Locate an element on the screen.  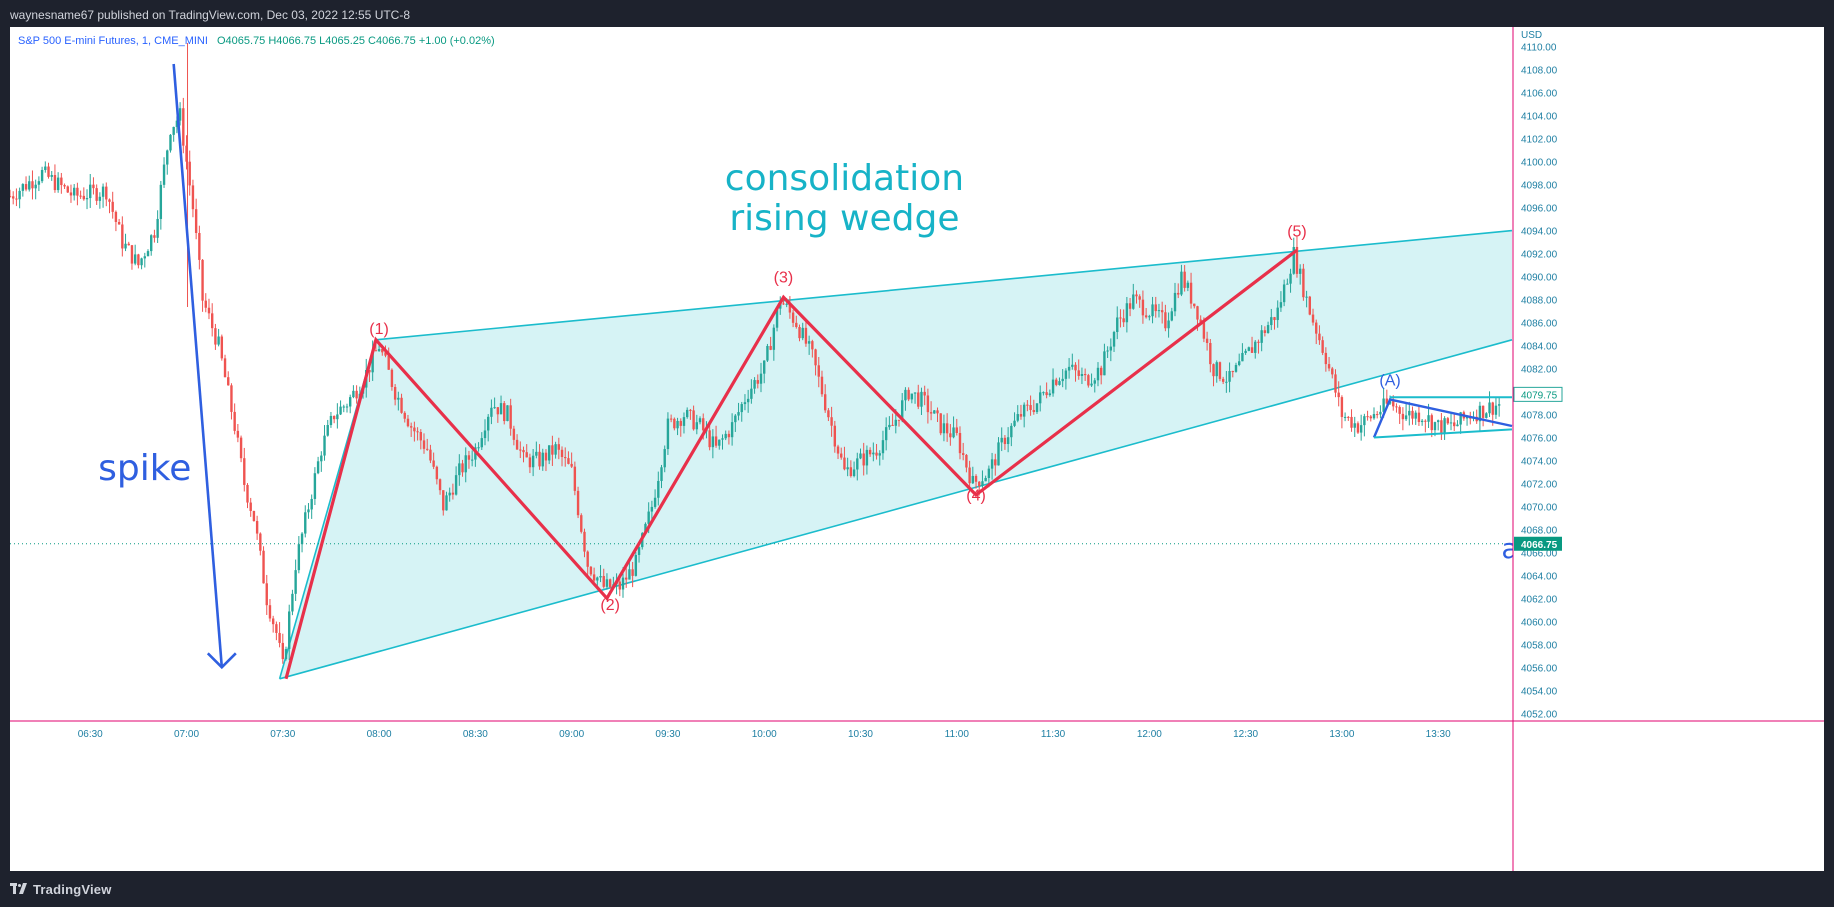
x-tick-label: 08:00 is located at coordinates (379, 734).